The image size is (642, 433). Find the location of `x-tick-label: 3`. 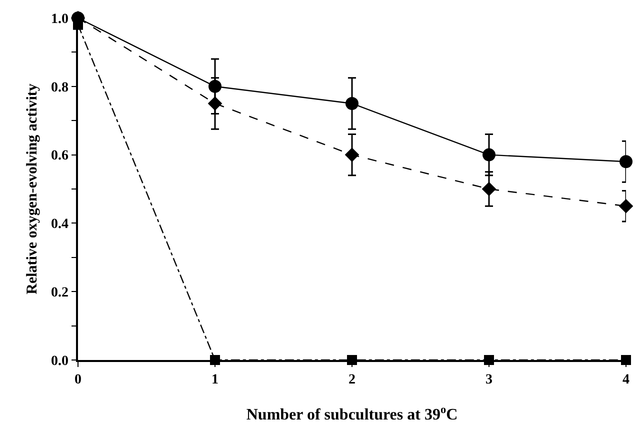

x-tick-label: 3 is located at coordinates (489, 380).